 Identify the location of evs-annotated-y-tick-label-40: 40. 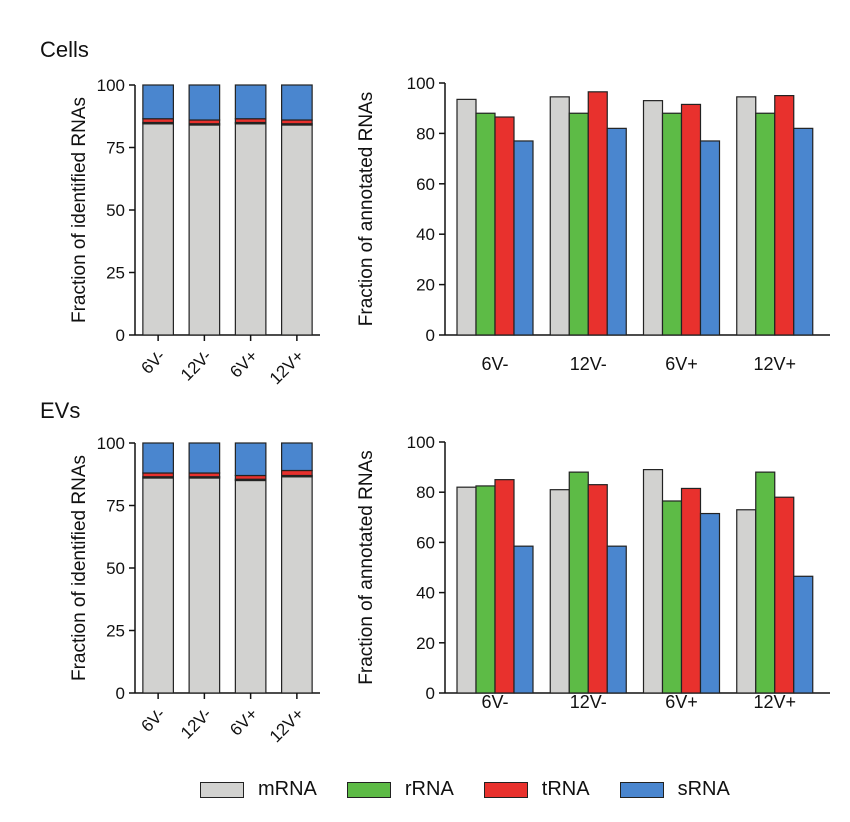
(425, 593).